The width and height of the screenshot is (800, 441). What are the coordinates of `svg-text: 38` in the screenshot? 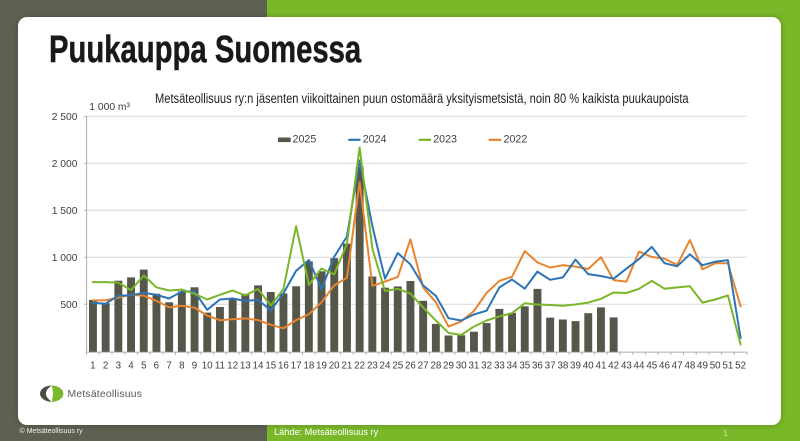 It's located at (562, 365).